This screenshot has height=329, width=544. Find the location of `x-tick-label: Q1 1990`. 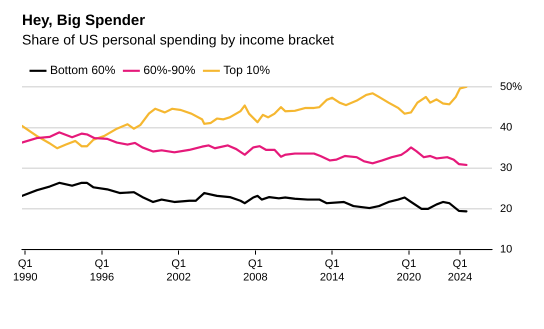

x-tick-label: Q1 1990 is located at coordinates (25, 271).